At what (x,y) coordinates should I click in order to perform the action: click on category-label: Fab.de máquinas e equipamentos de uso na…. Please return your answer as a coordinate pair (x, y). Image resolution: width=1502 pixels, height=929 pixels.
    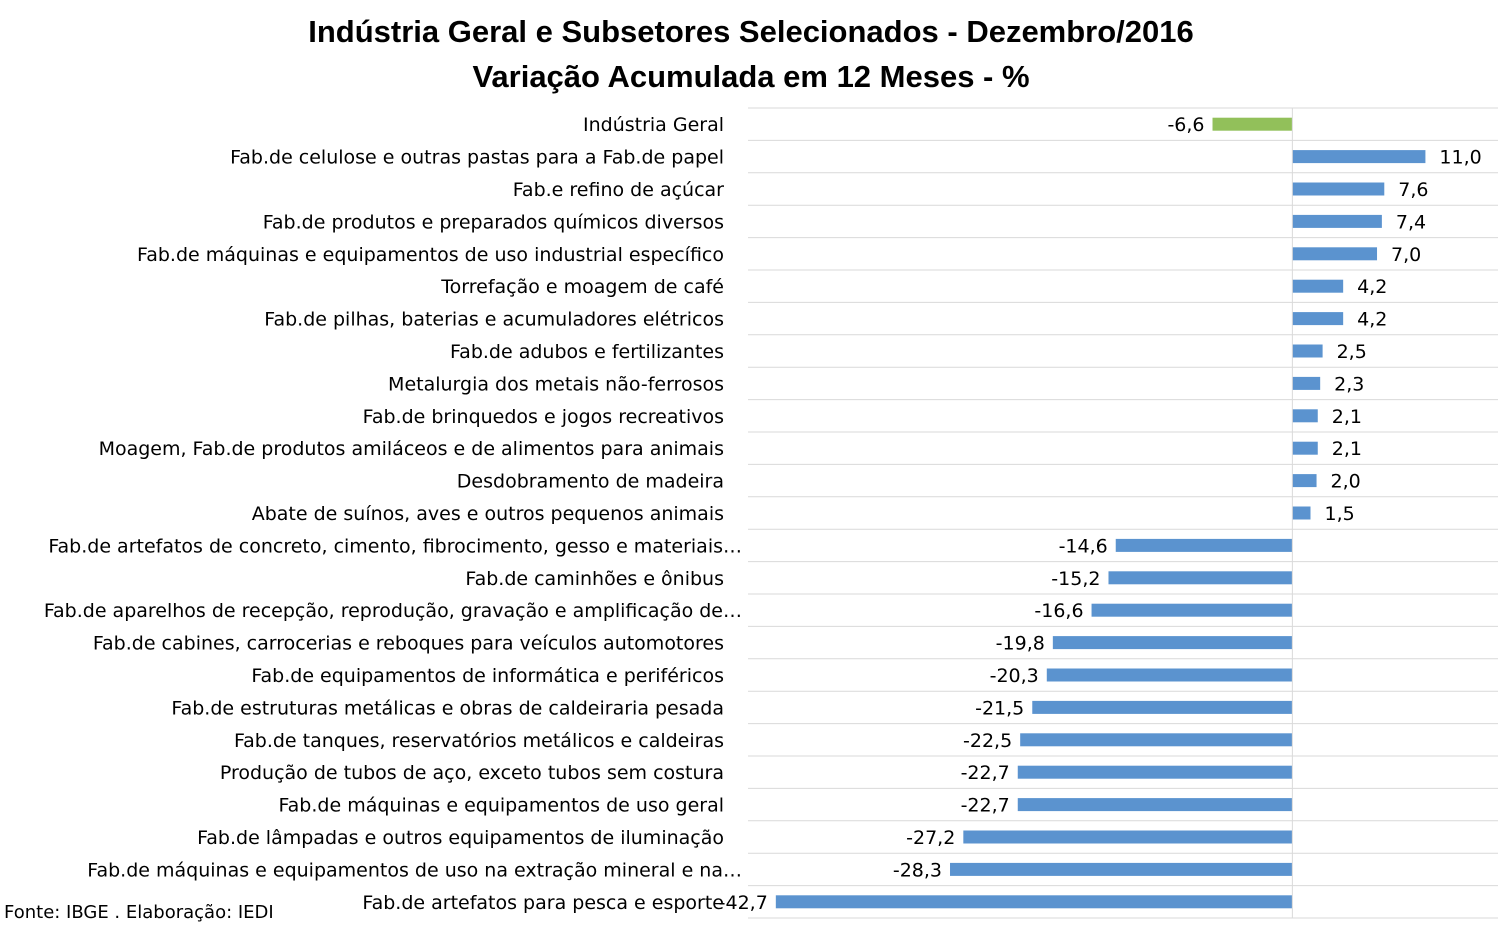
    Looking at the image, I should click on (414, 870).